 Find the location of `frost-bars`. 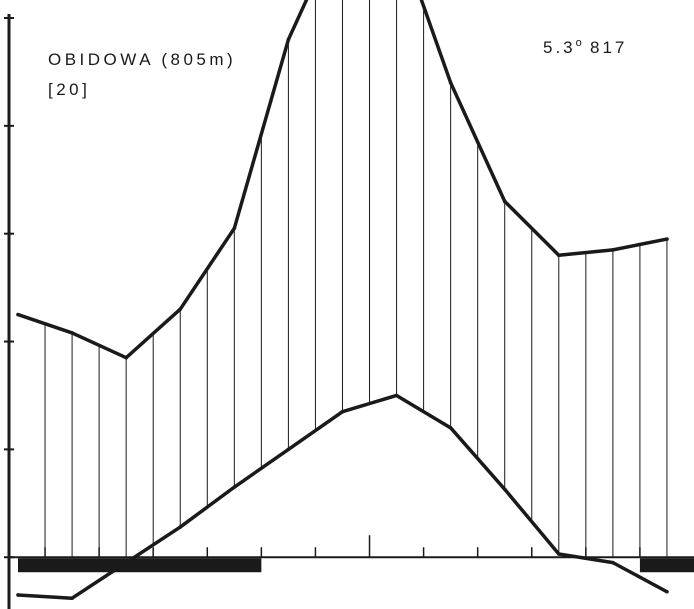

frost-bars is located at coordinates (356, 565).